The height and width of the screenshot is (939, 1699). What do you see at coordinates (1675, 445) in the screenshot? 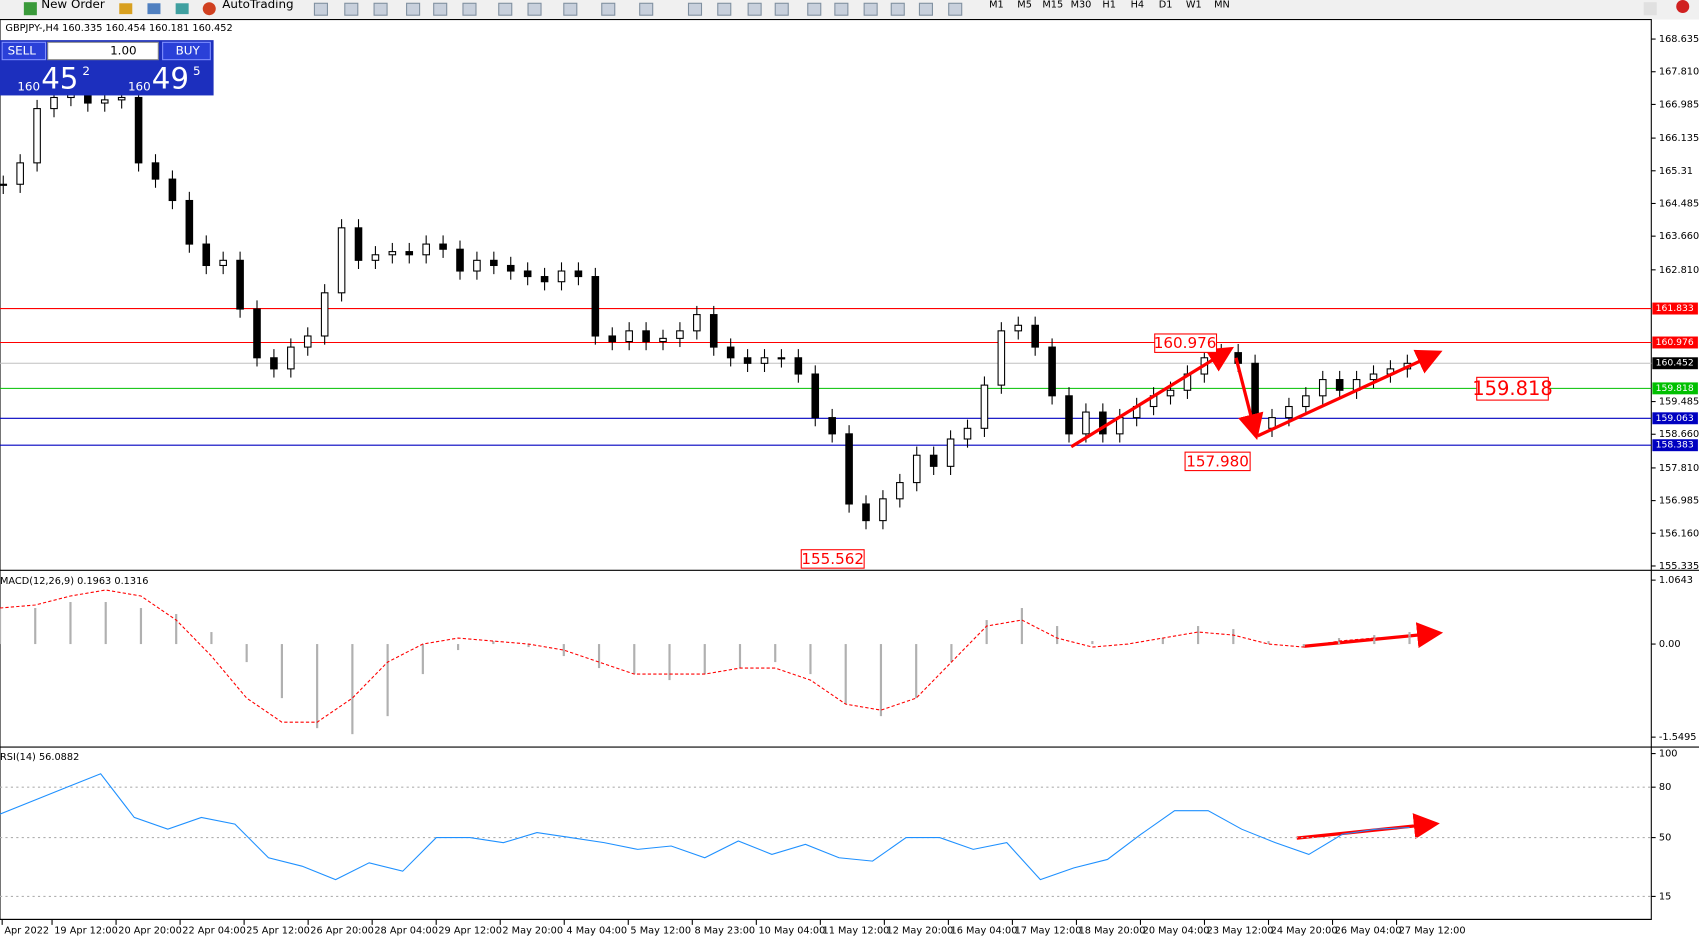
I see `price-level-label: 158.383` at bounding box center [1675, 445].